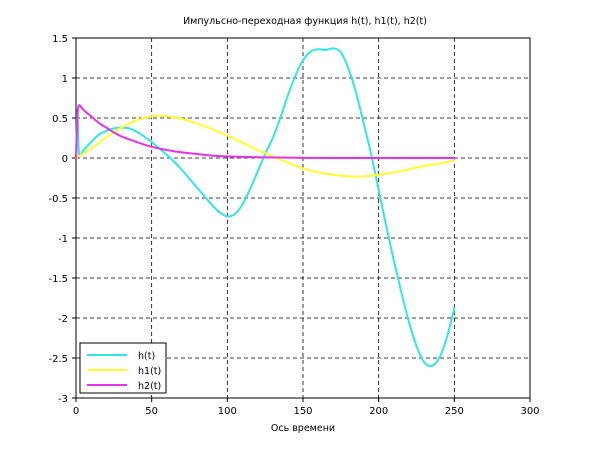 Image resolution: width=610 pixels, height=460 pixels. What do you see at coordinates (303, 428) in the screenshot?
I see `x-axis-label: Ось времени` at bounding box center [303, 428].